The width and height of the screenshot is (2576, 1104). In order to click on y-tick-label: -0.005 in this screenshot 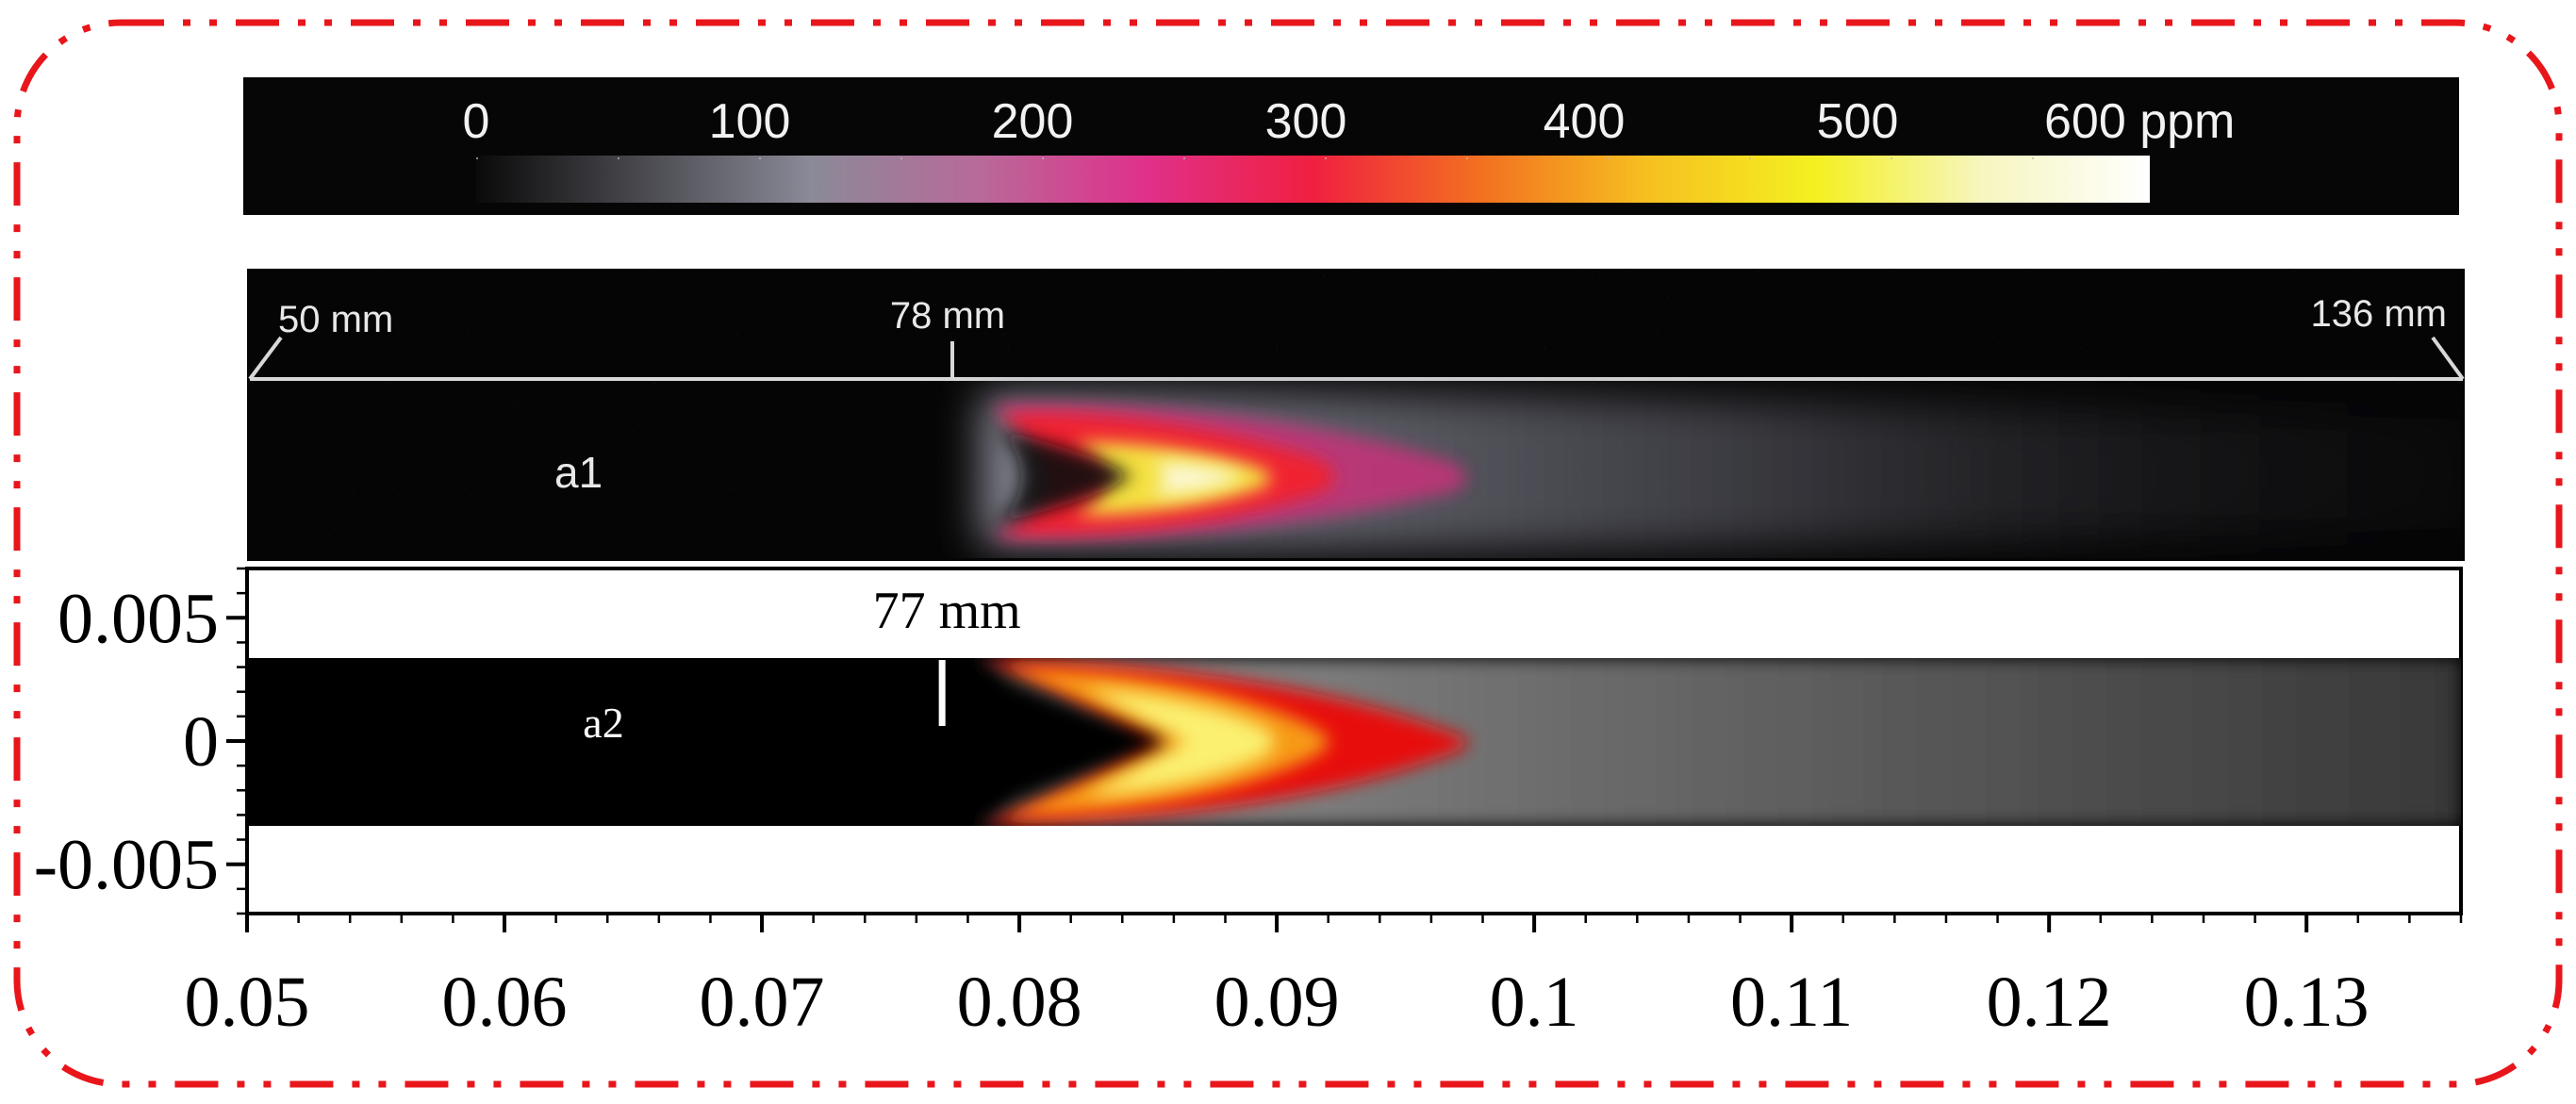, I will do `click(126, 865)`.